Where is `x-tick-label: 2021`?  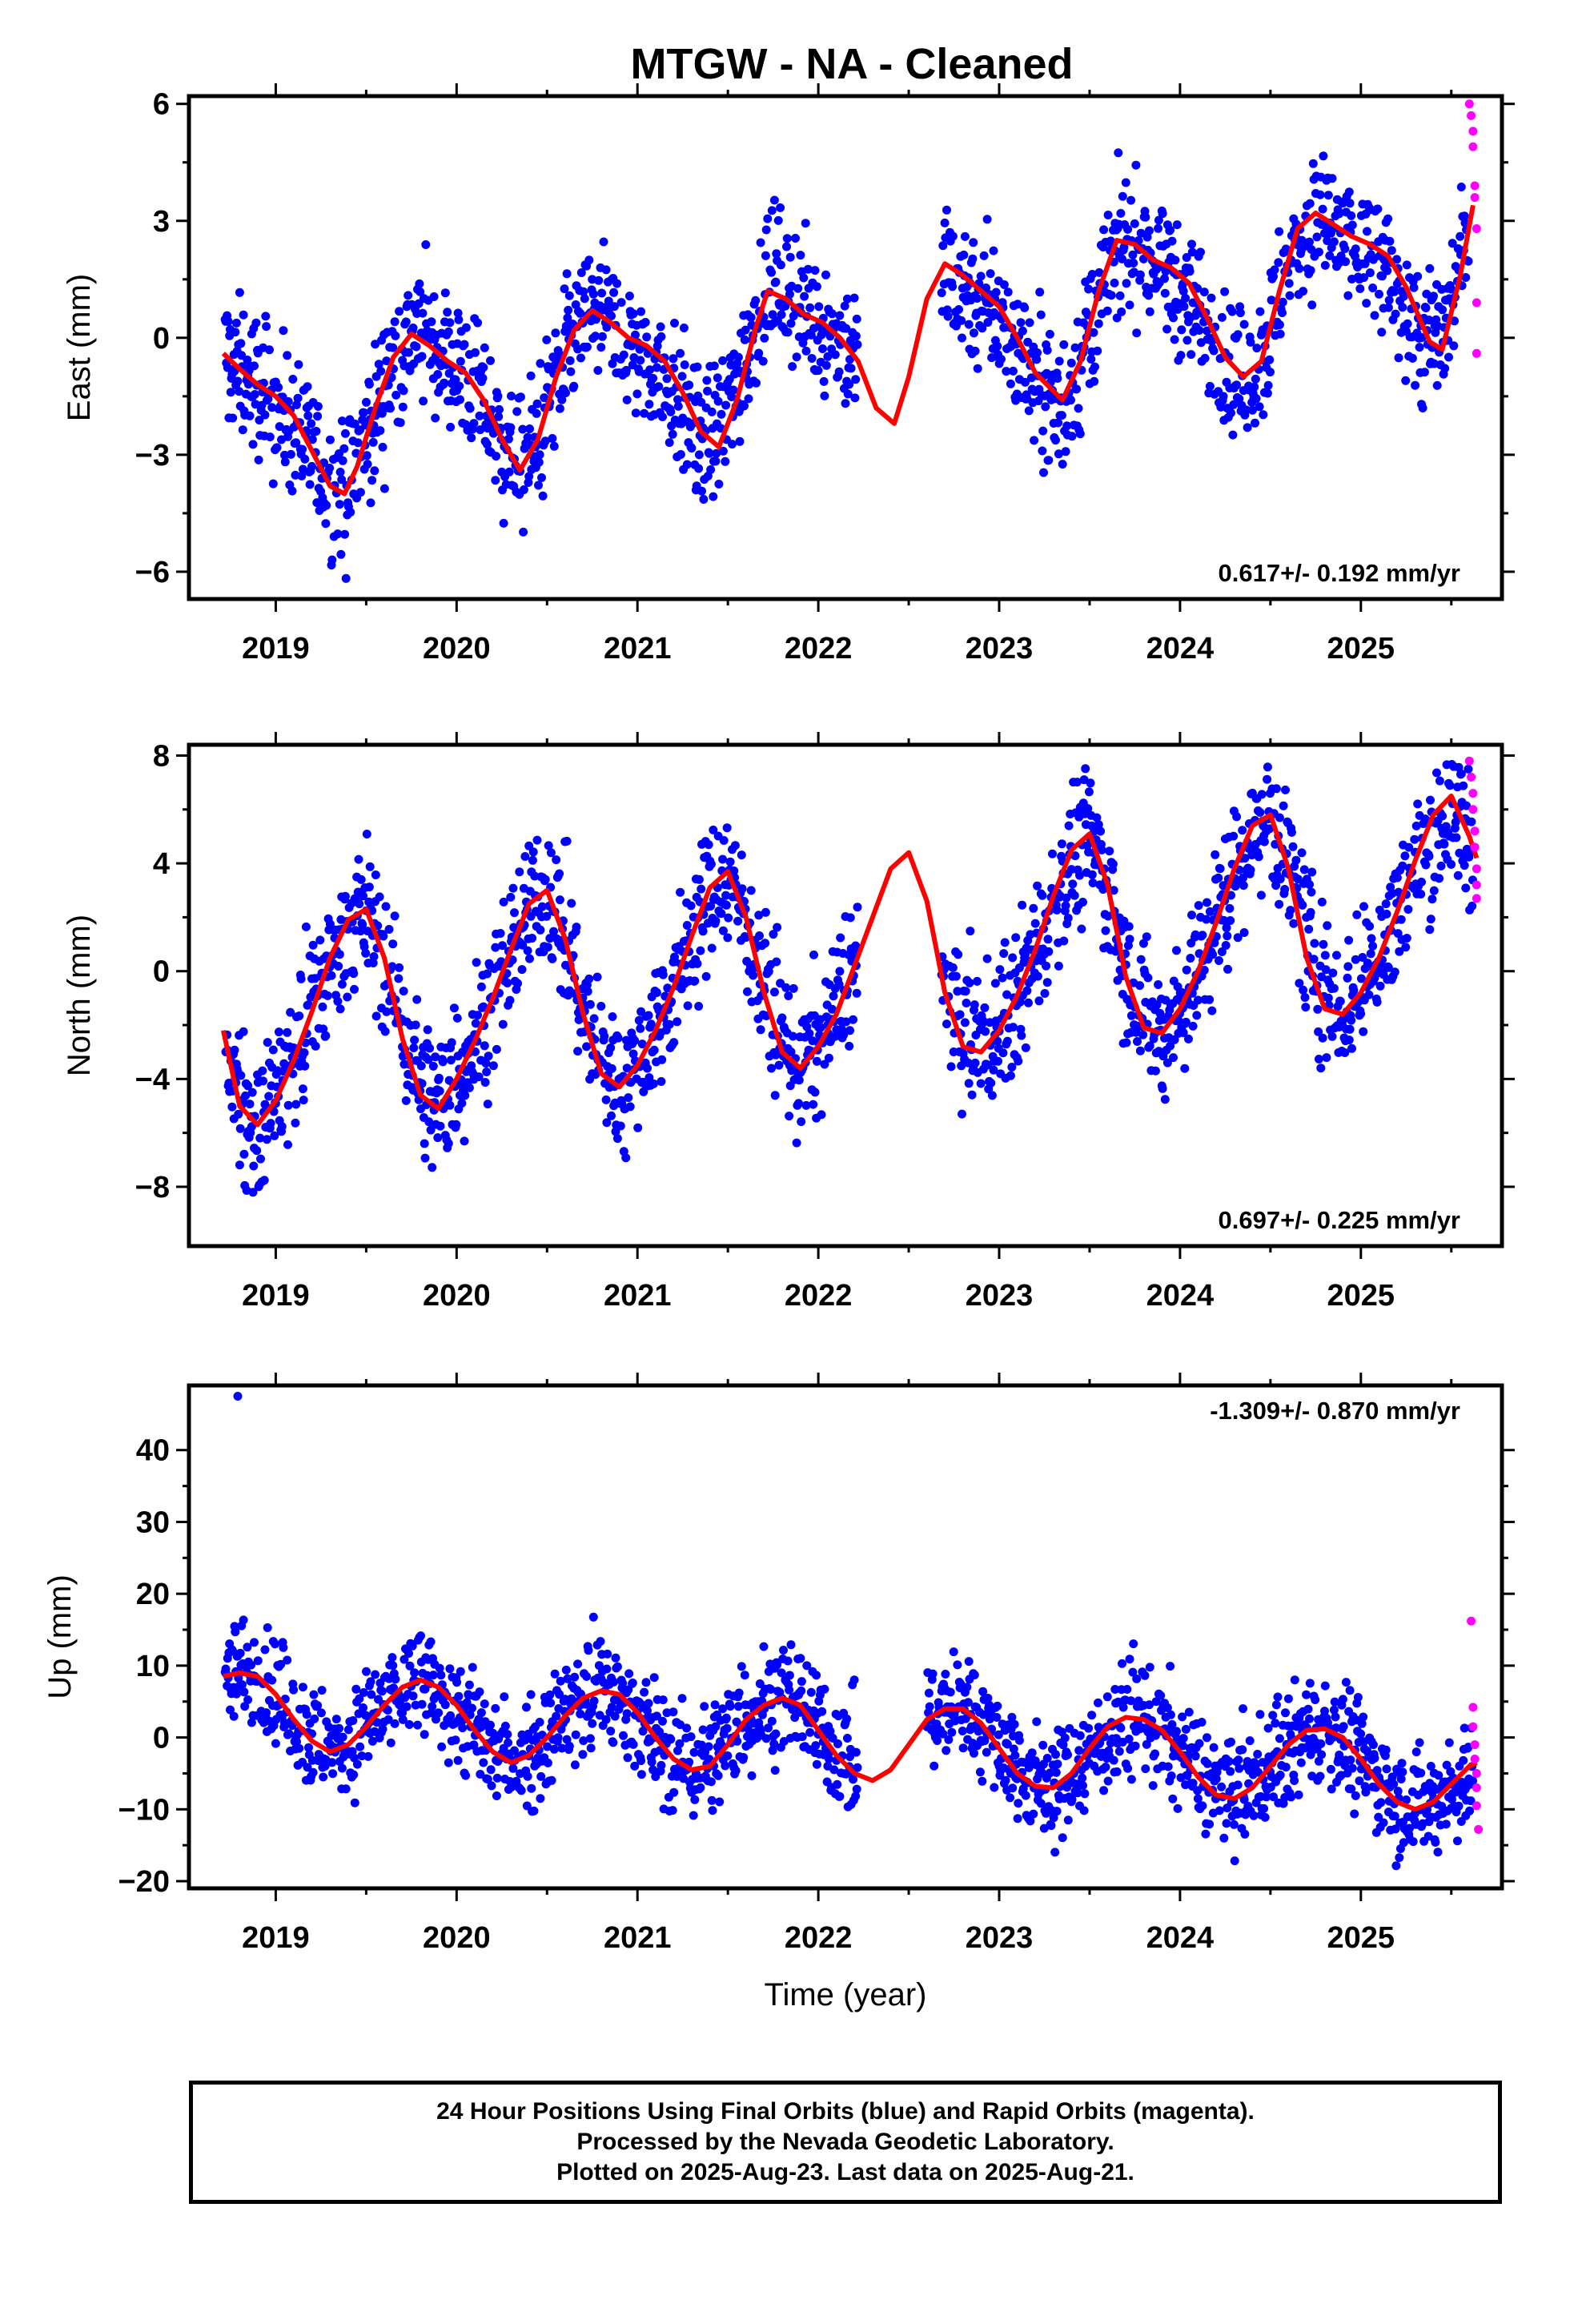 x-tick-label: 2021 is located at coordinates (638, 648).